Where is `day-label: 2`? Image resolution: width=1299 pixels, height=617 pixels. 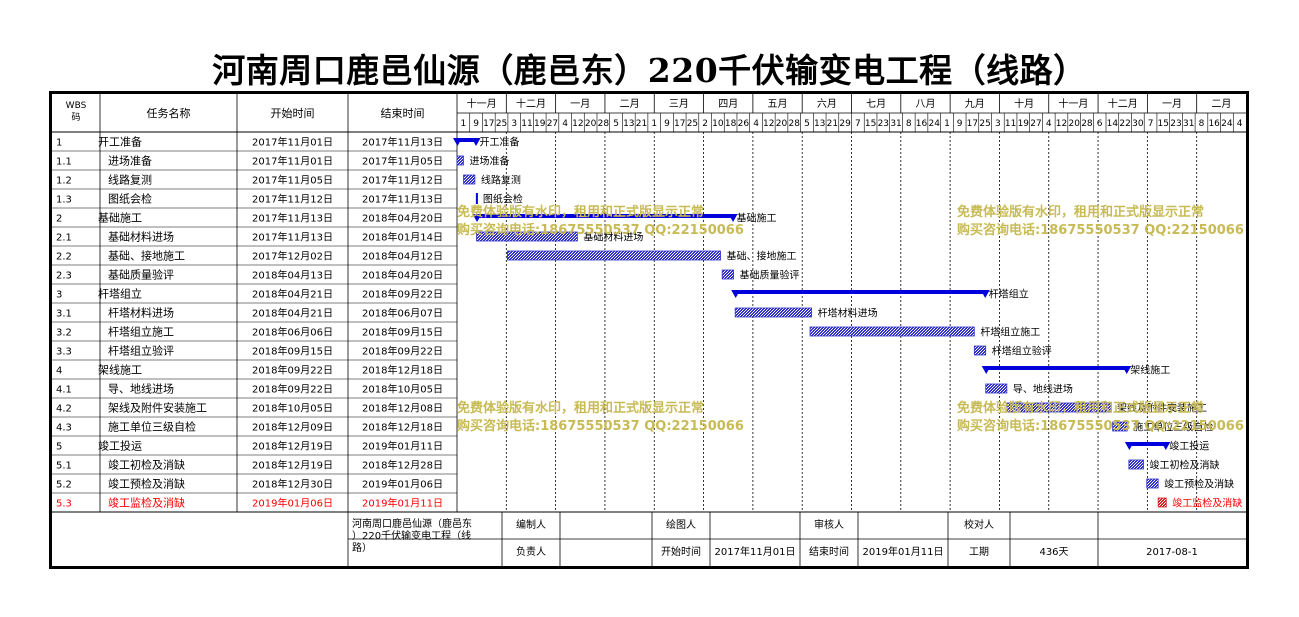
day-label: 2 is located at coordinates (705, 124).